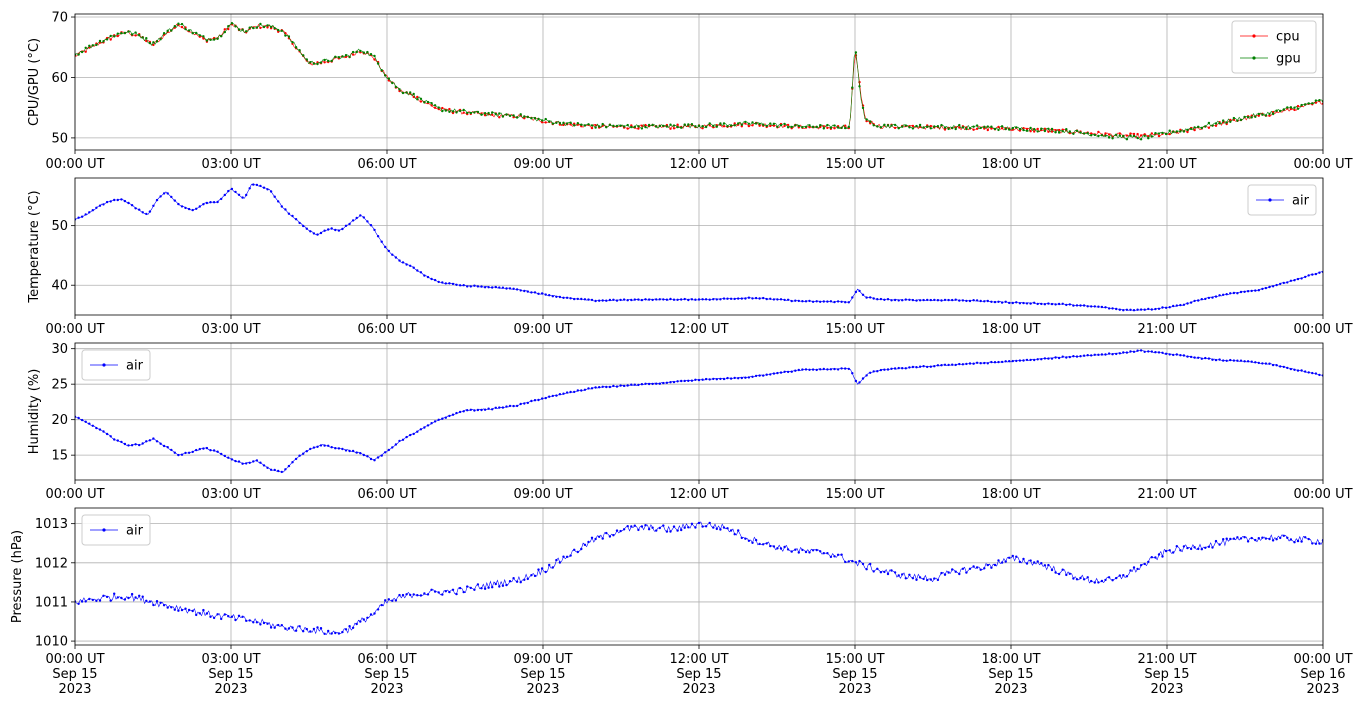  I want to click on x-tick-label: 18:00 UT, so click(1010, 329).